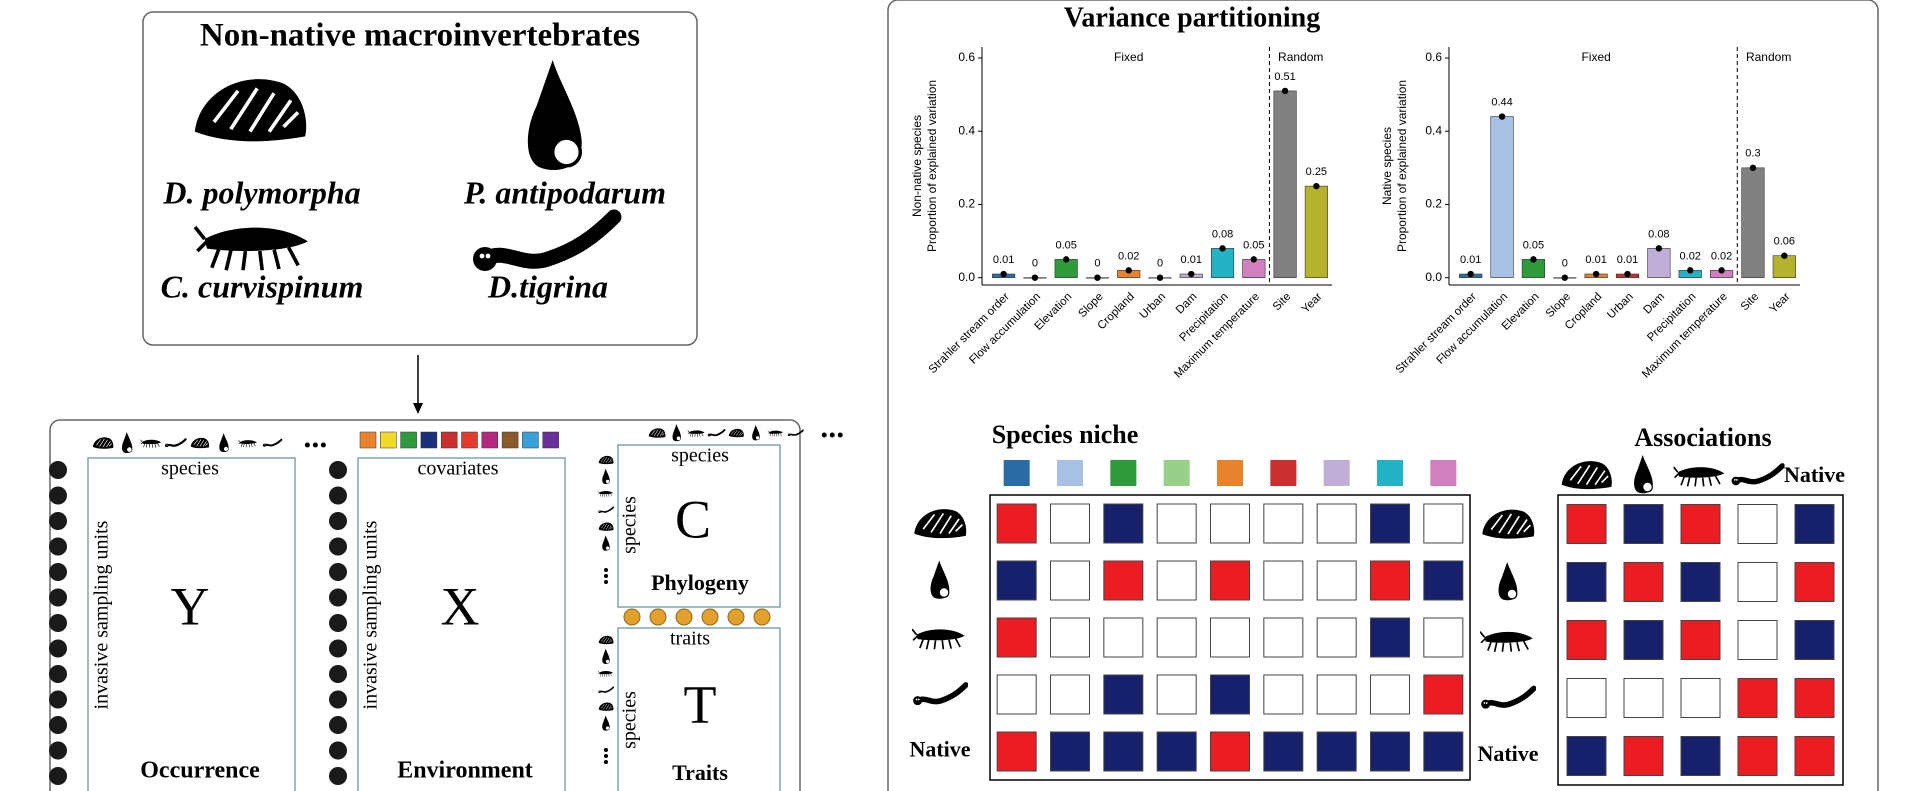 The image size is (1920, 791). Describe the element at coordinates (261, 192) in the screenshot. I see `species-name: D. polymorpha` at that location.